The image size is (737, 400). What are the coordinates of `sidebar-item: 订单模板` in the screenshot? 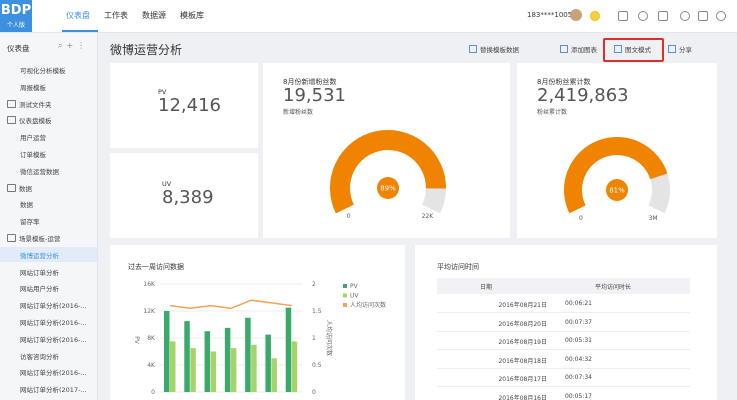 It's located at (33, 155).